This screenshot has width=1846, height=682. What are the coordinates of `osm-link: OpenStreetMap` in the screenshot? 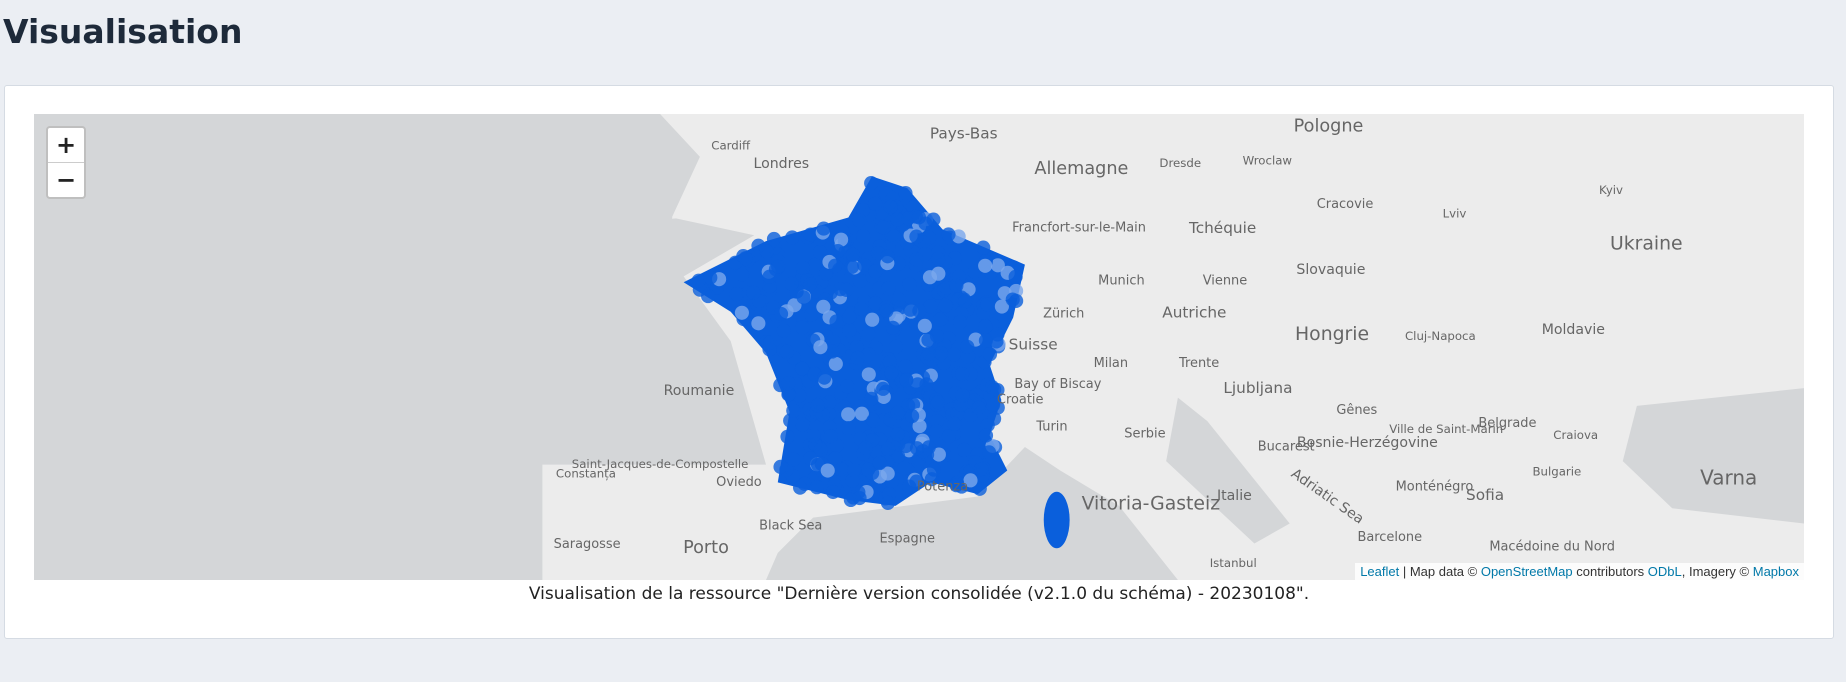 It's located at (1526, 571).